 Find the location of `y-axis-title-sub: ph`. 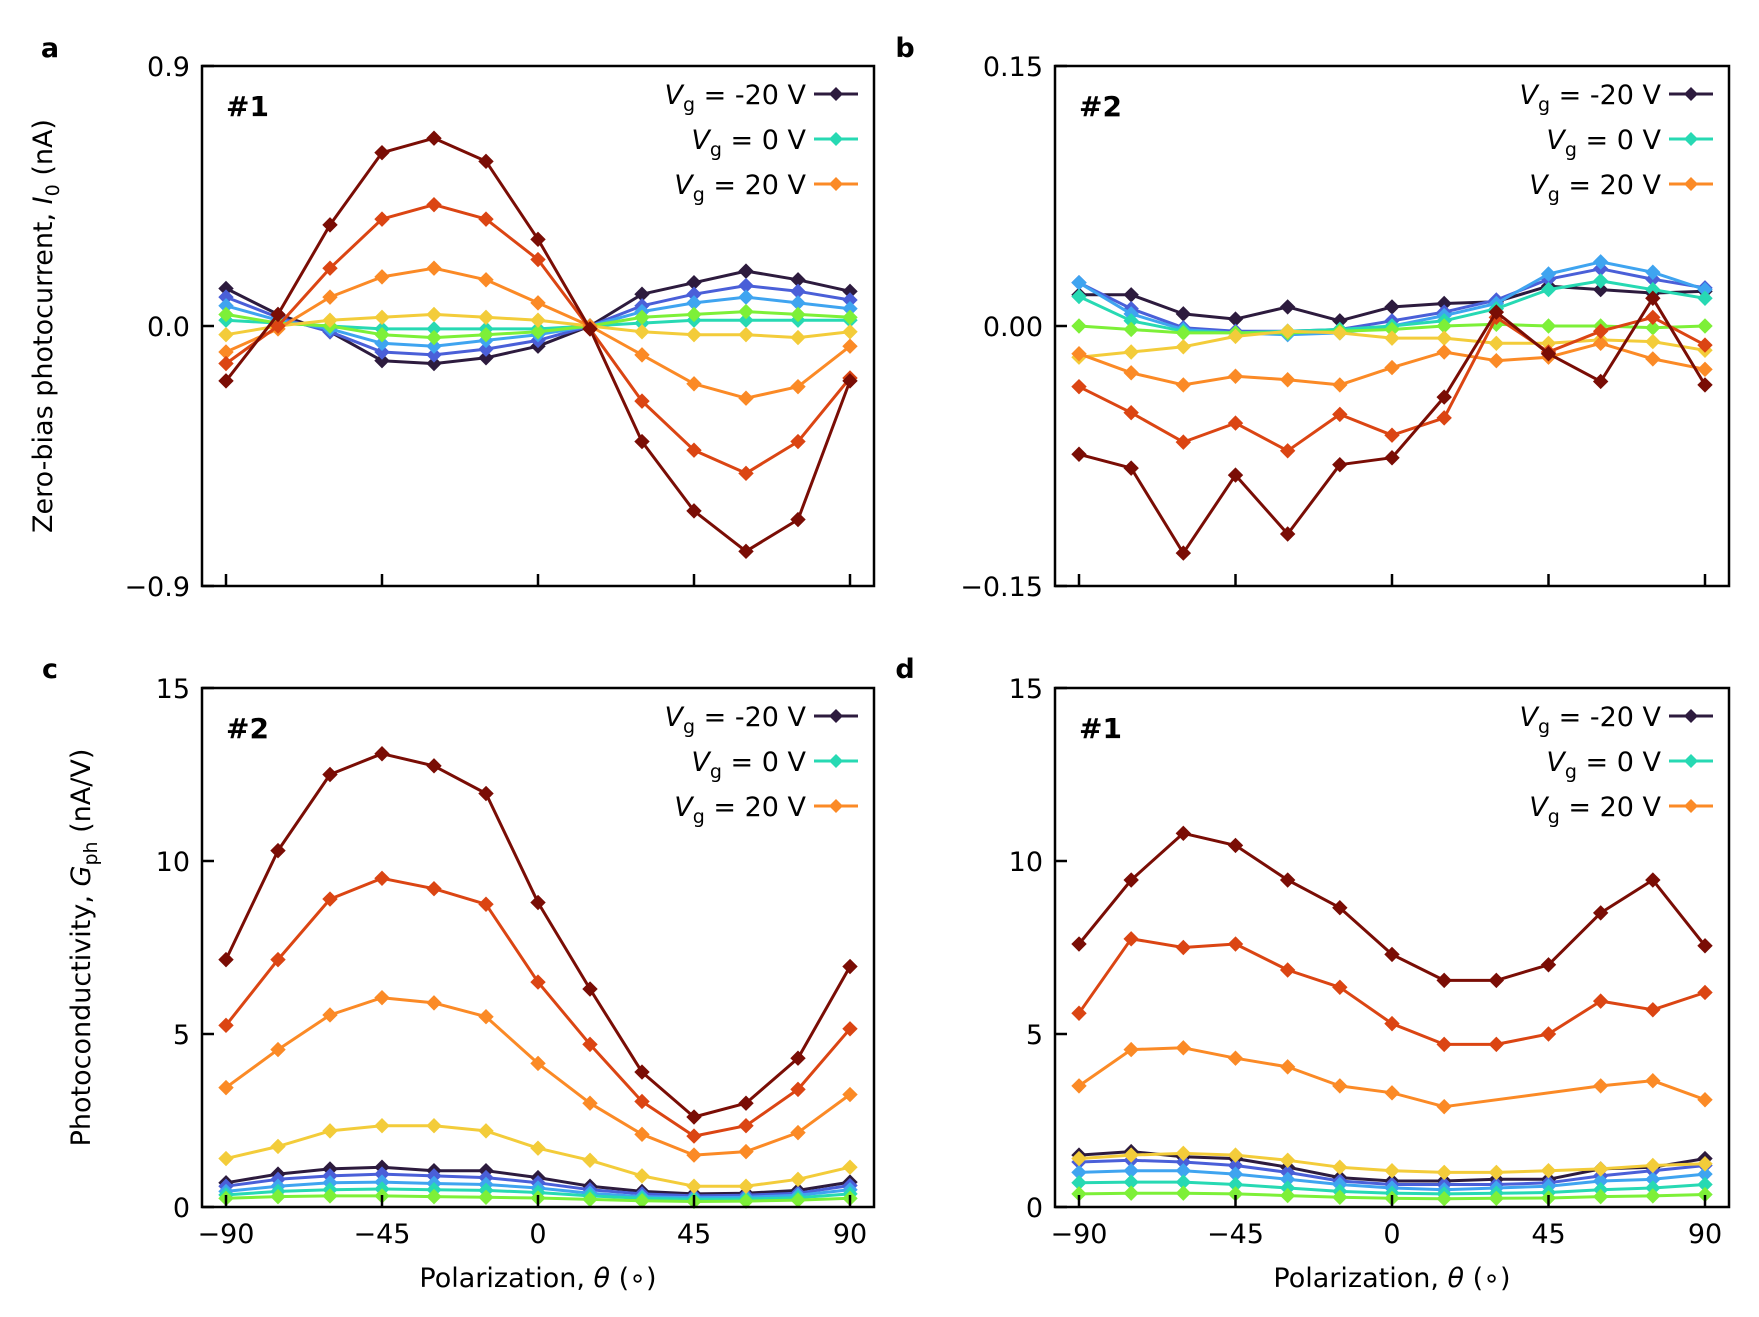

y-axis-title-sub: ph is located at coordinates (91, 853).